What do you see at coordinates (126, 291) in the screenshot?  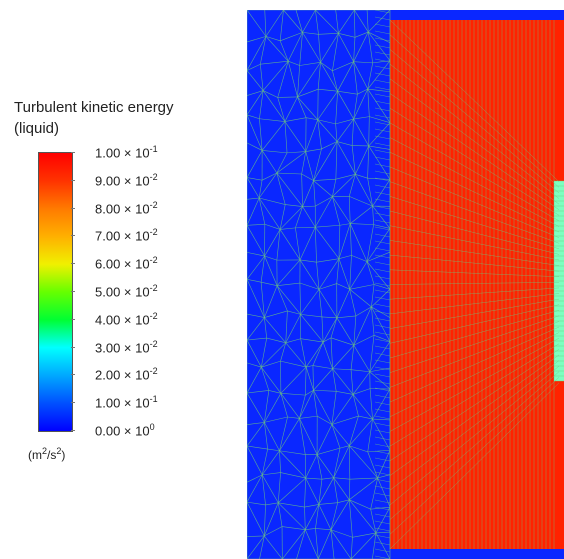 I see `tick-label: 5.00 × 10⁻²` at bounding box center [126, 291].